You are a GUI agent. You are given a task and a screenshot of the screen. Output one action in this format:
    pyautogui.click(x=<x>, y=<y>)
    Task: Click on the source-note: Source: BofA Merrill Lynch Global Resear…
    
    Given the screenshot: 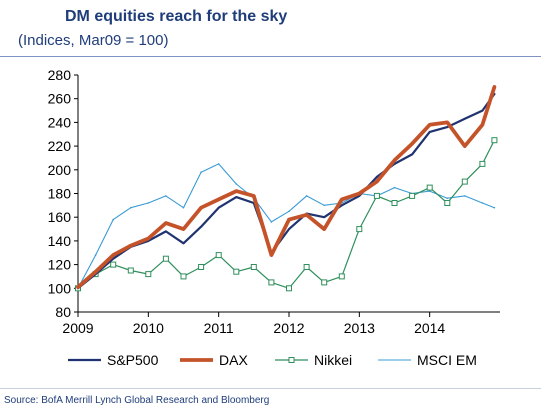 What is the action you would take?
    pyautogui.click(x=137, y=400)
    